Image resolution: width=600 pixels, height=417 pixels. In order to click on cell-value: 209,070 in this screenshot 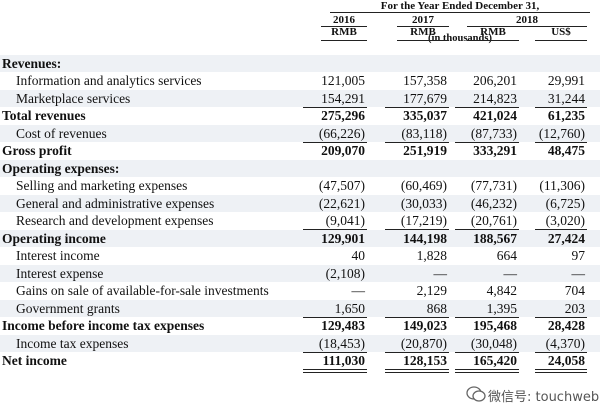, I will do `click(343, 151)`.